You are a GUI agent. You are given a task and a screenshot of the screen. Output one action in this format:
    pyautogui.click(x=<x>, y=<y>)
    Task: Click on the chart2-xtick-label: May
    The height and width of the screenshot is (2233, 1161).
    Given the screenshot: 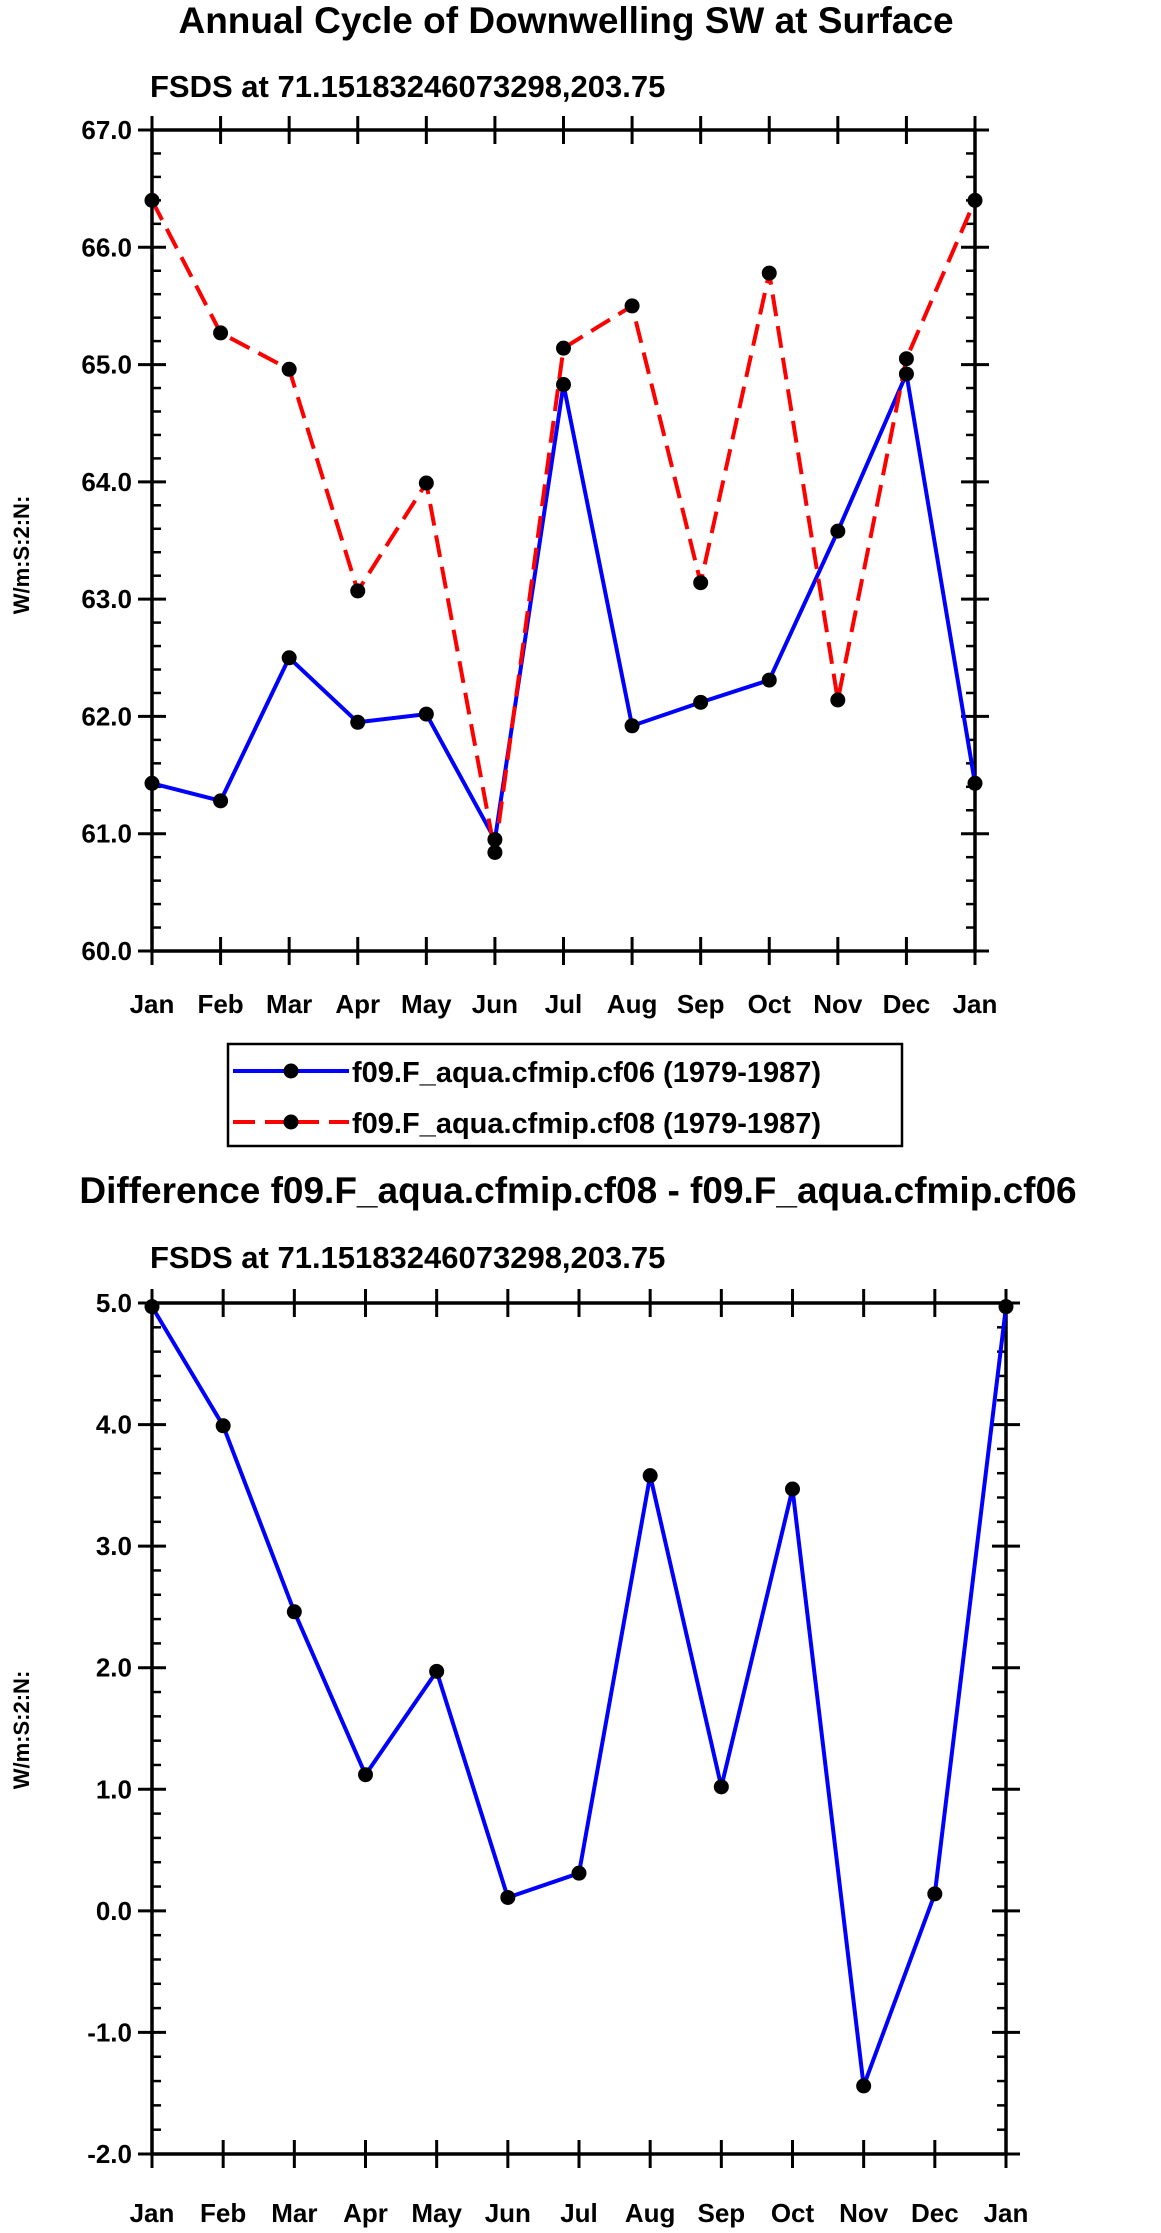 What is the action you would take?
    pyautogui.click(x=436, y=2213)
    